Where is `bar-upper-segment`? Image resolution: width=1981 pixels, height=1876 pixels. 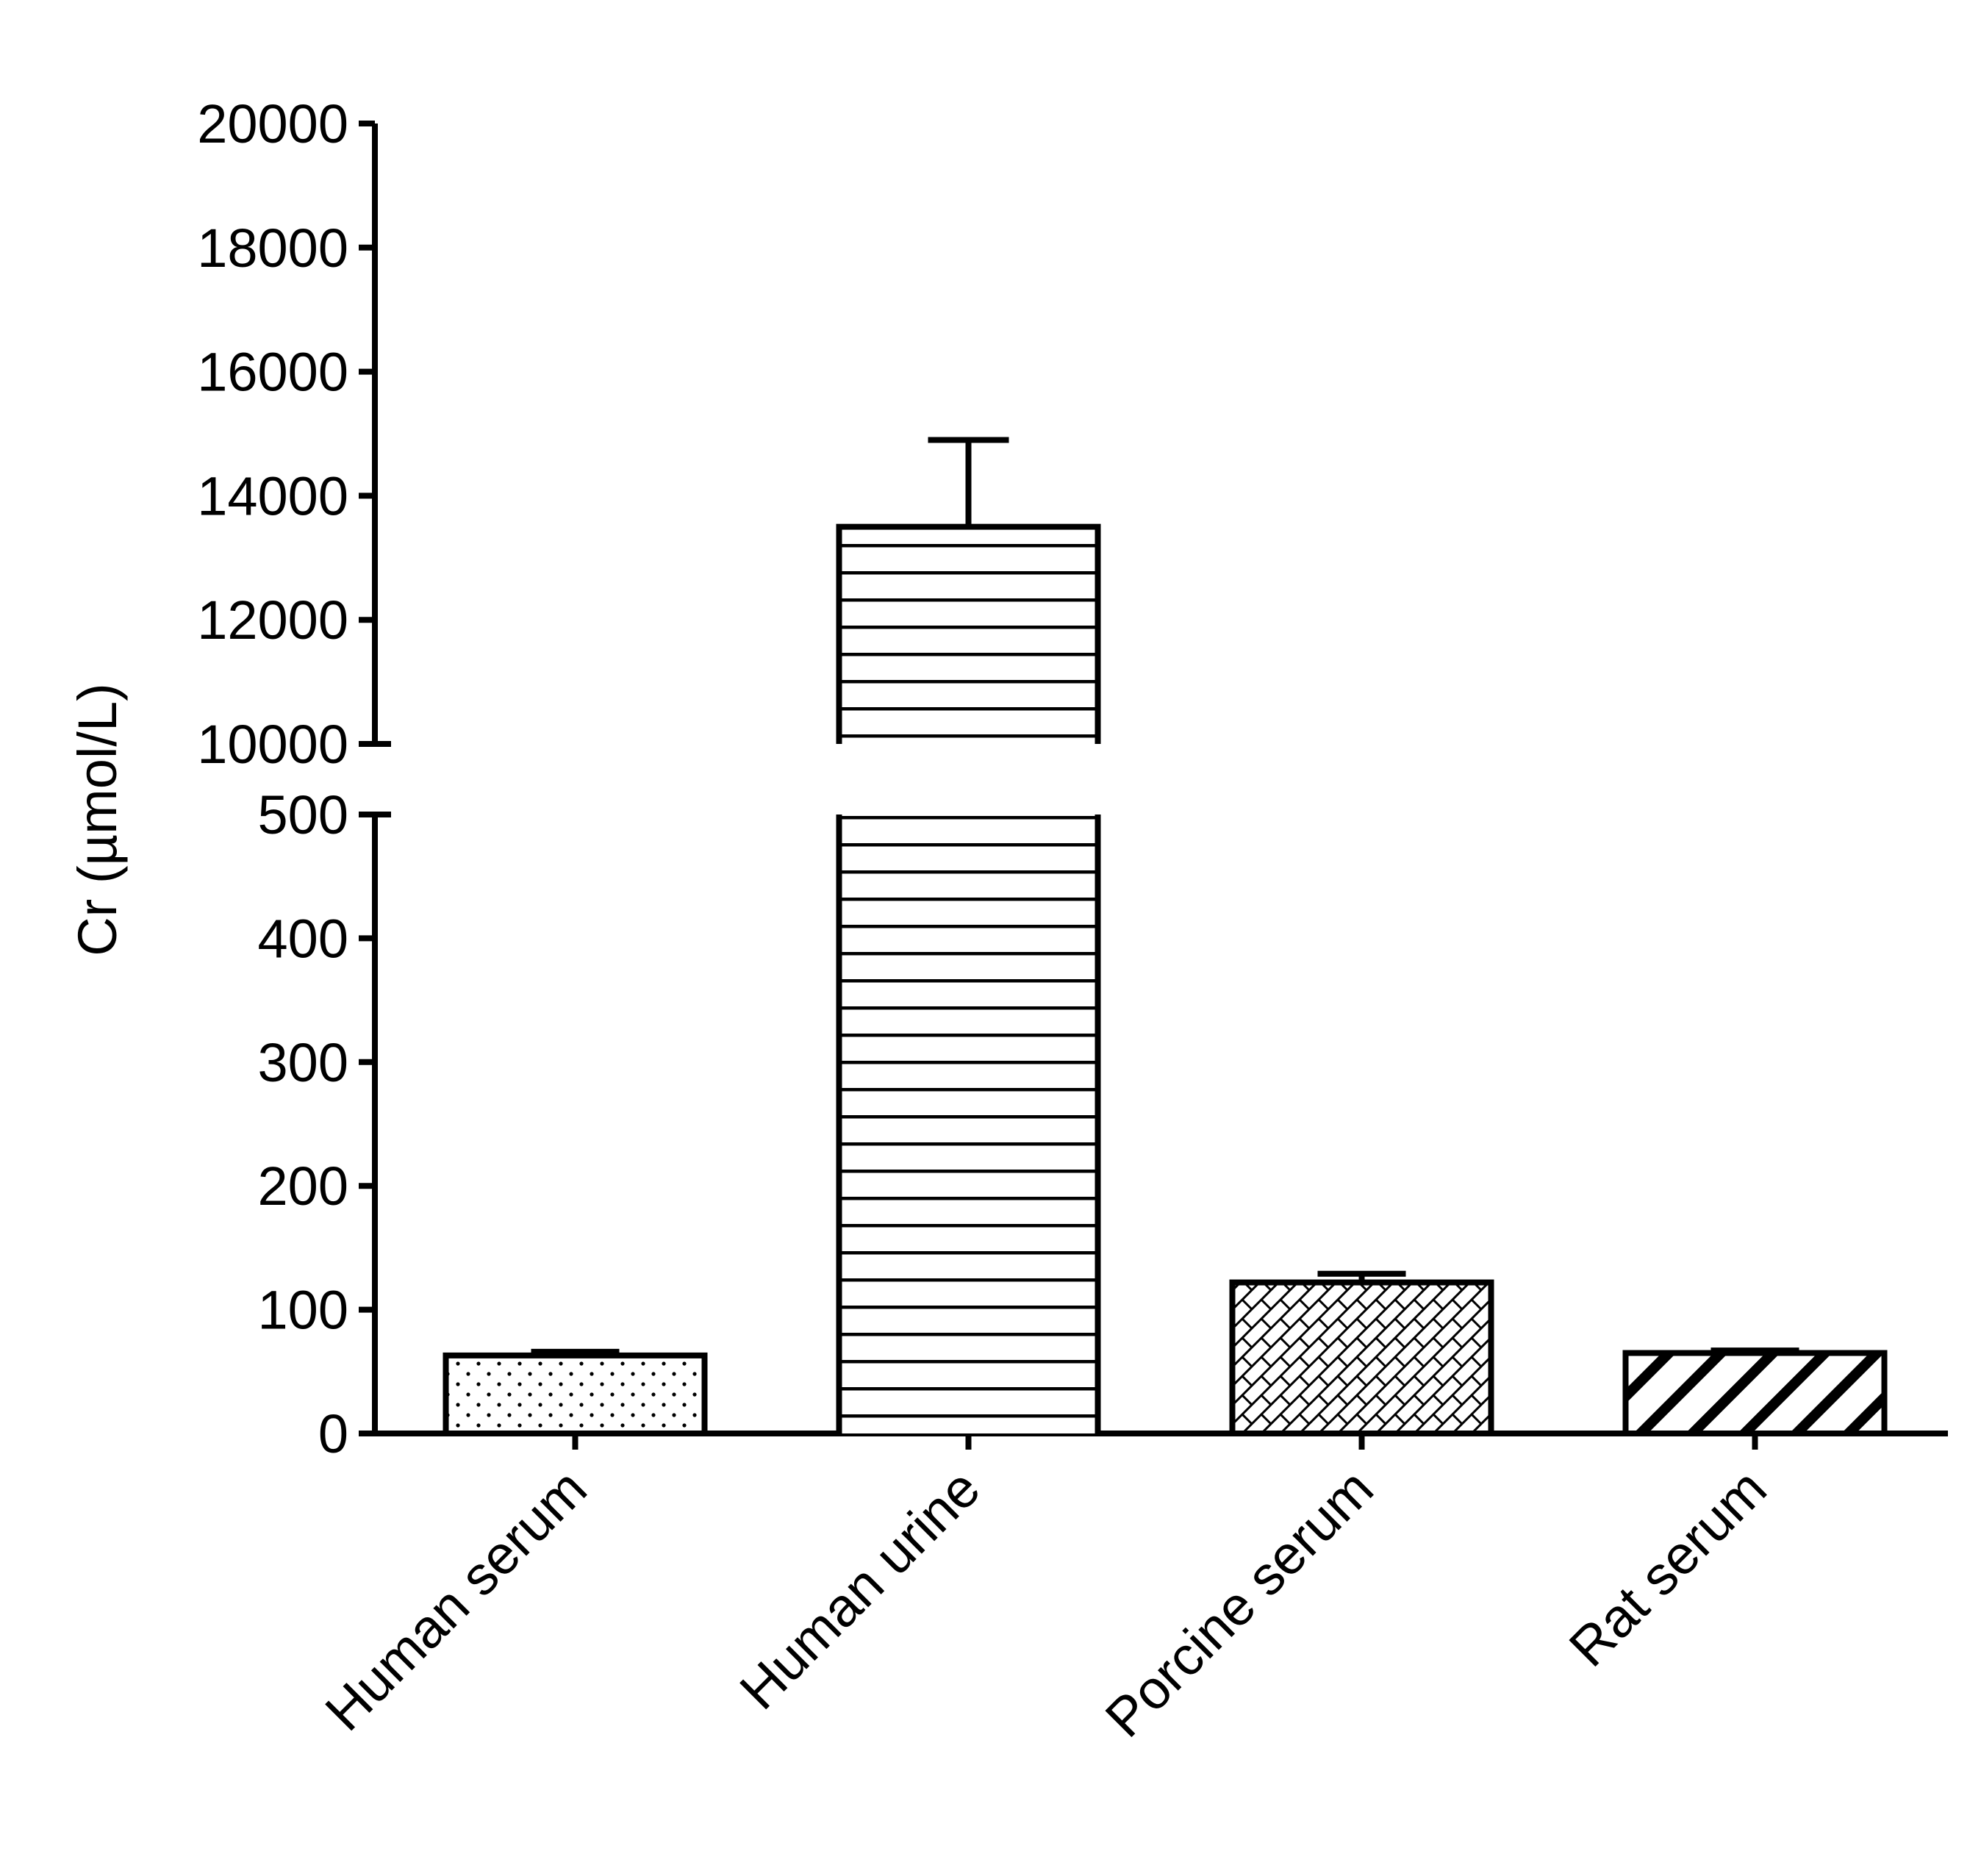 bar-upper-segment is located at coordinates (968, 635).